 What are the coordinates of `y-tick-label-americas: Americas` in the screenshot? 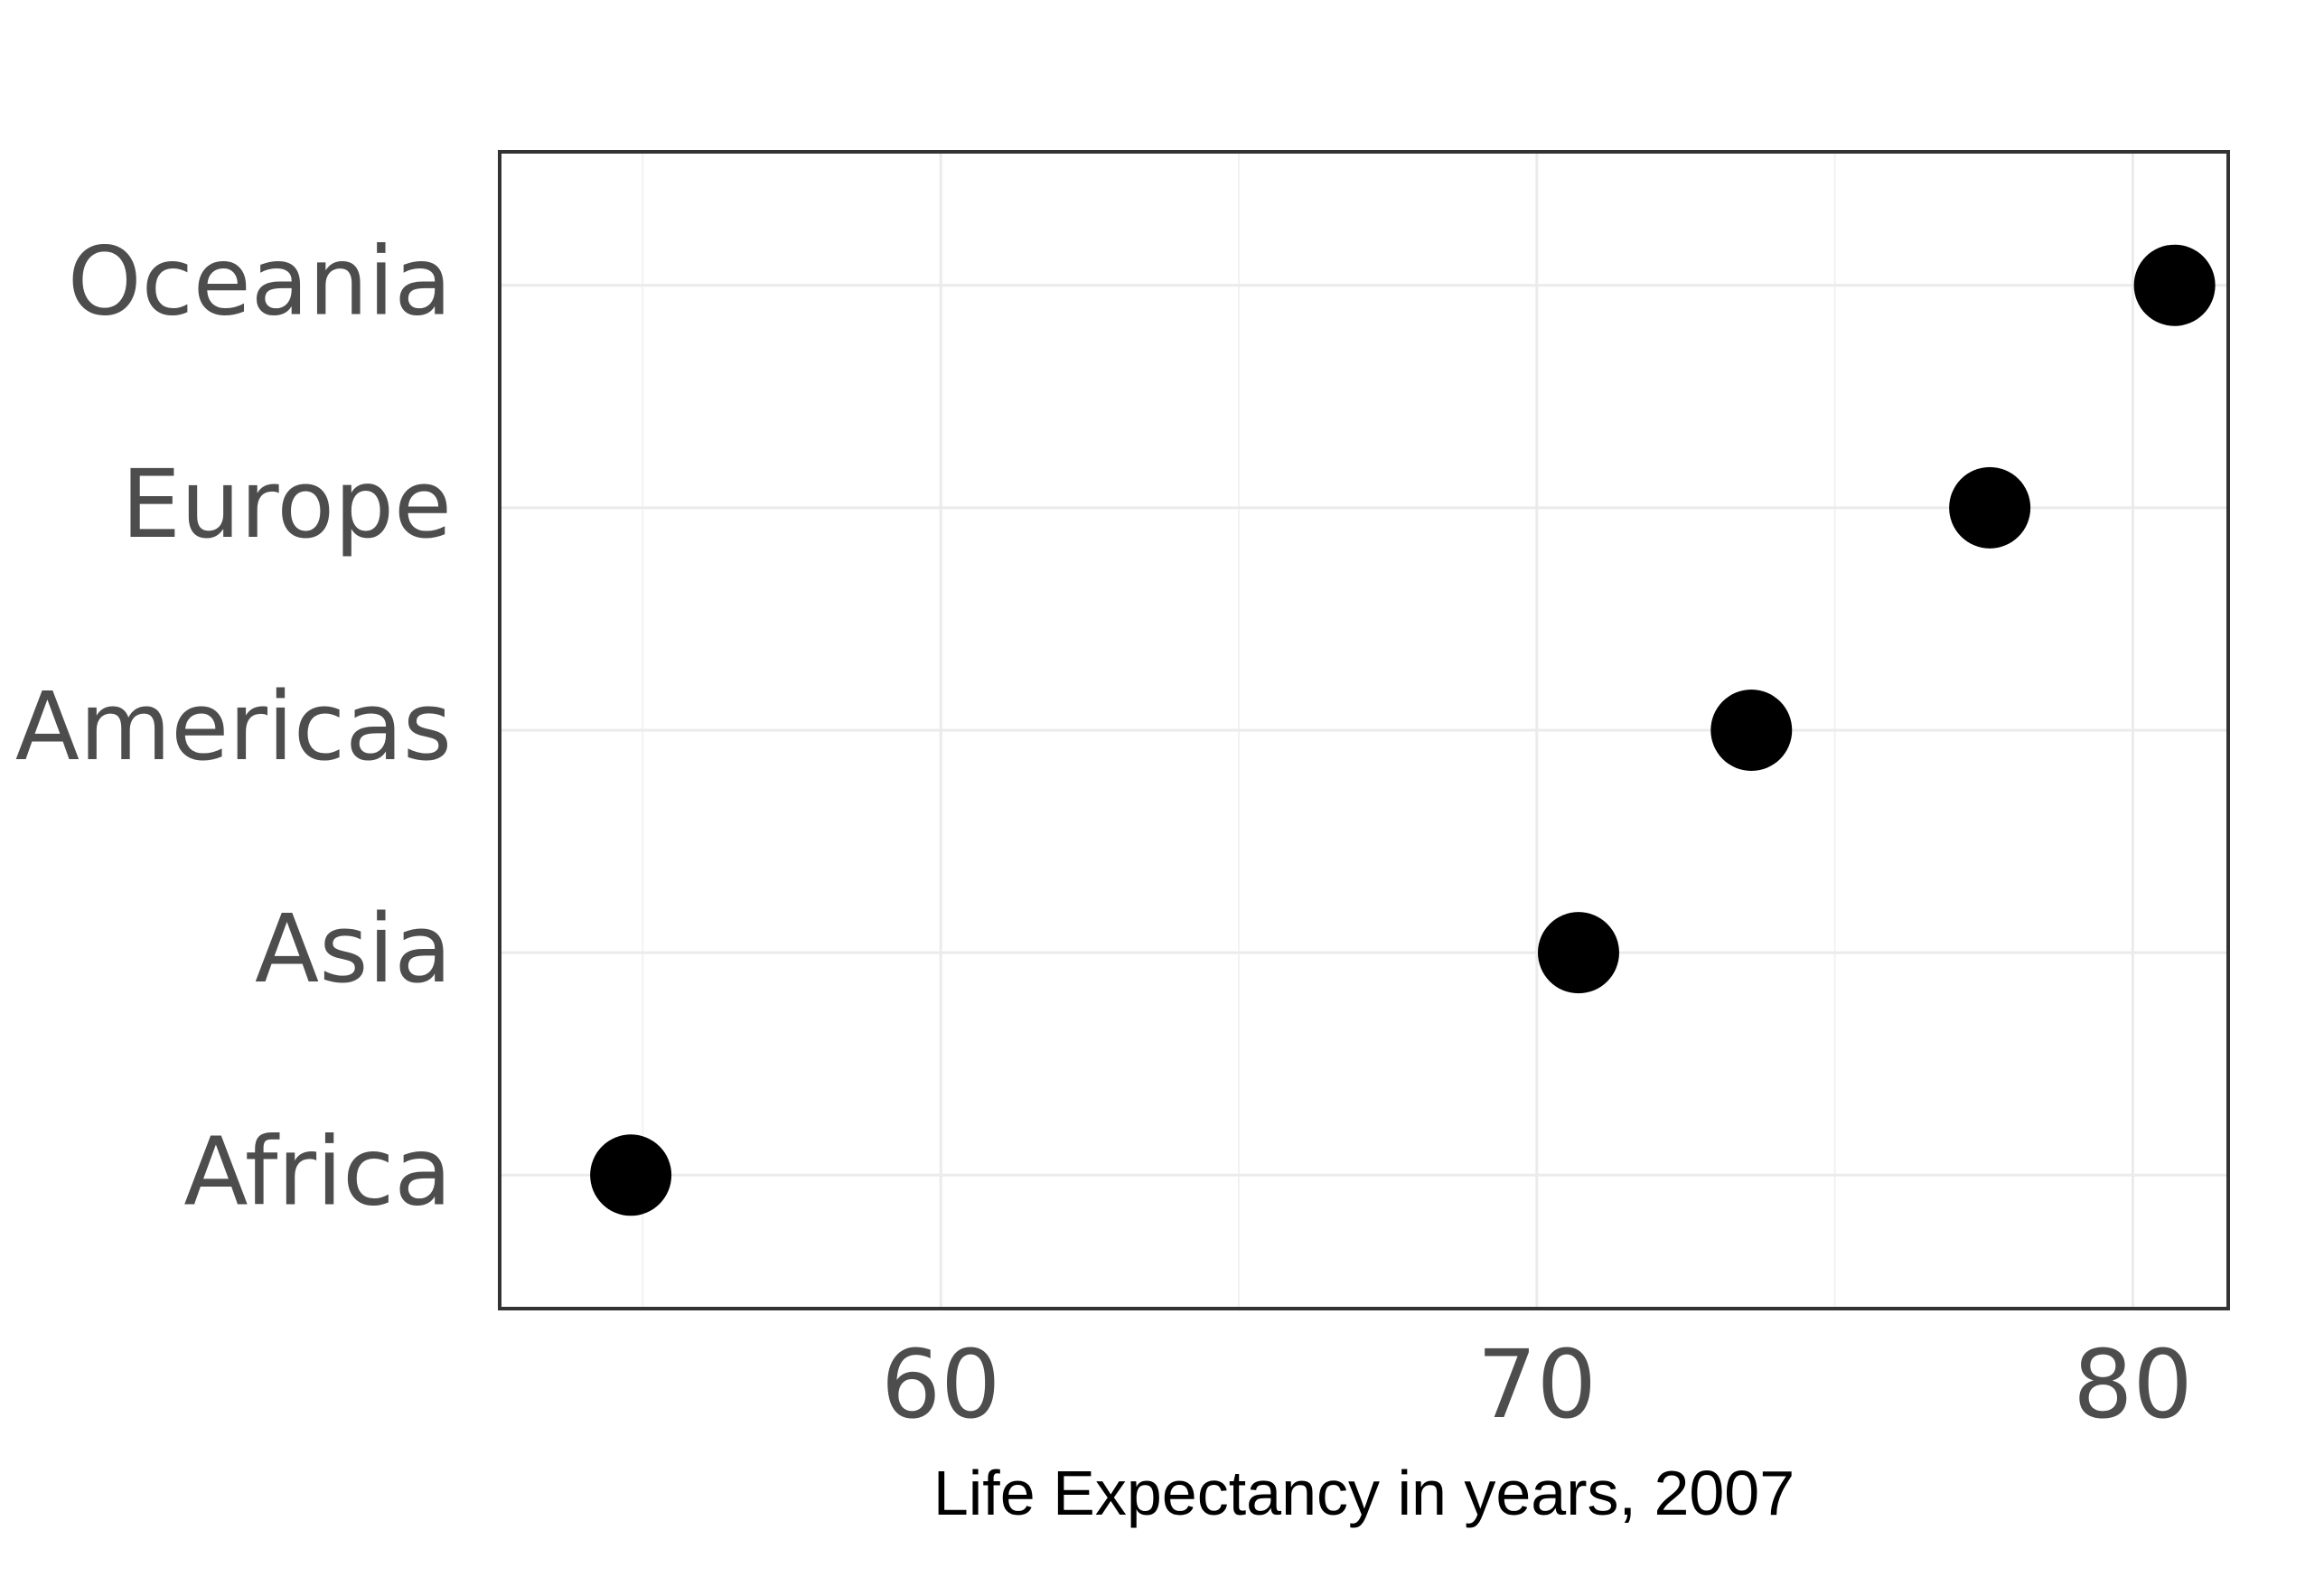 It's located at (233, 726).